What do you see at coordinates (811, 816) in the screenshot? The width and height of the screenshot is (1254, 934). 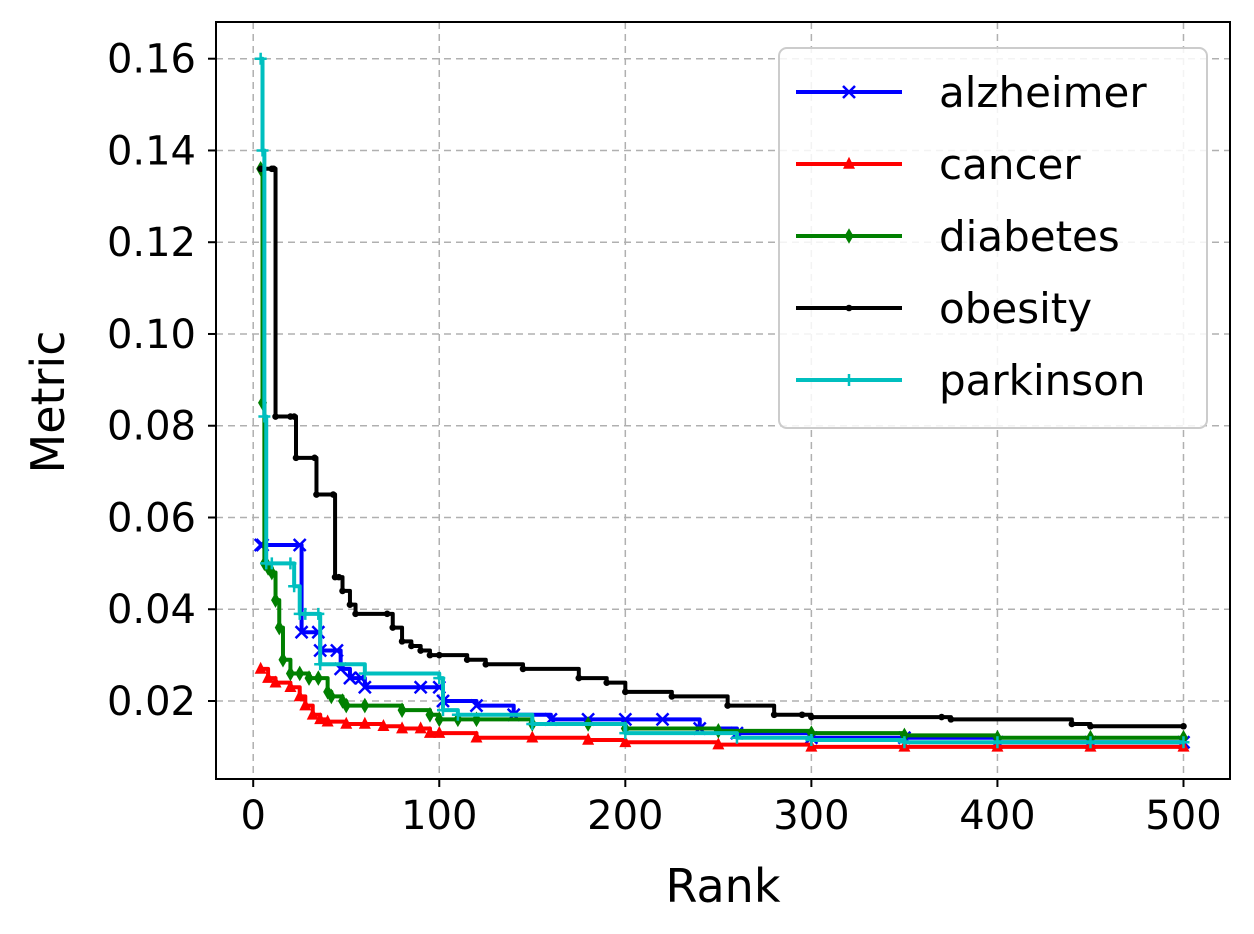 I see `x-tick-label: 300` at bounding box center [811, 816].